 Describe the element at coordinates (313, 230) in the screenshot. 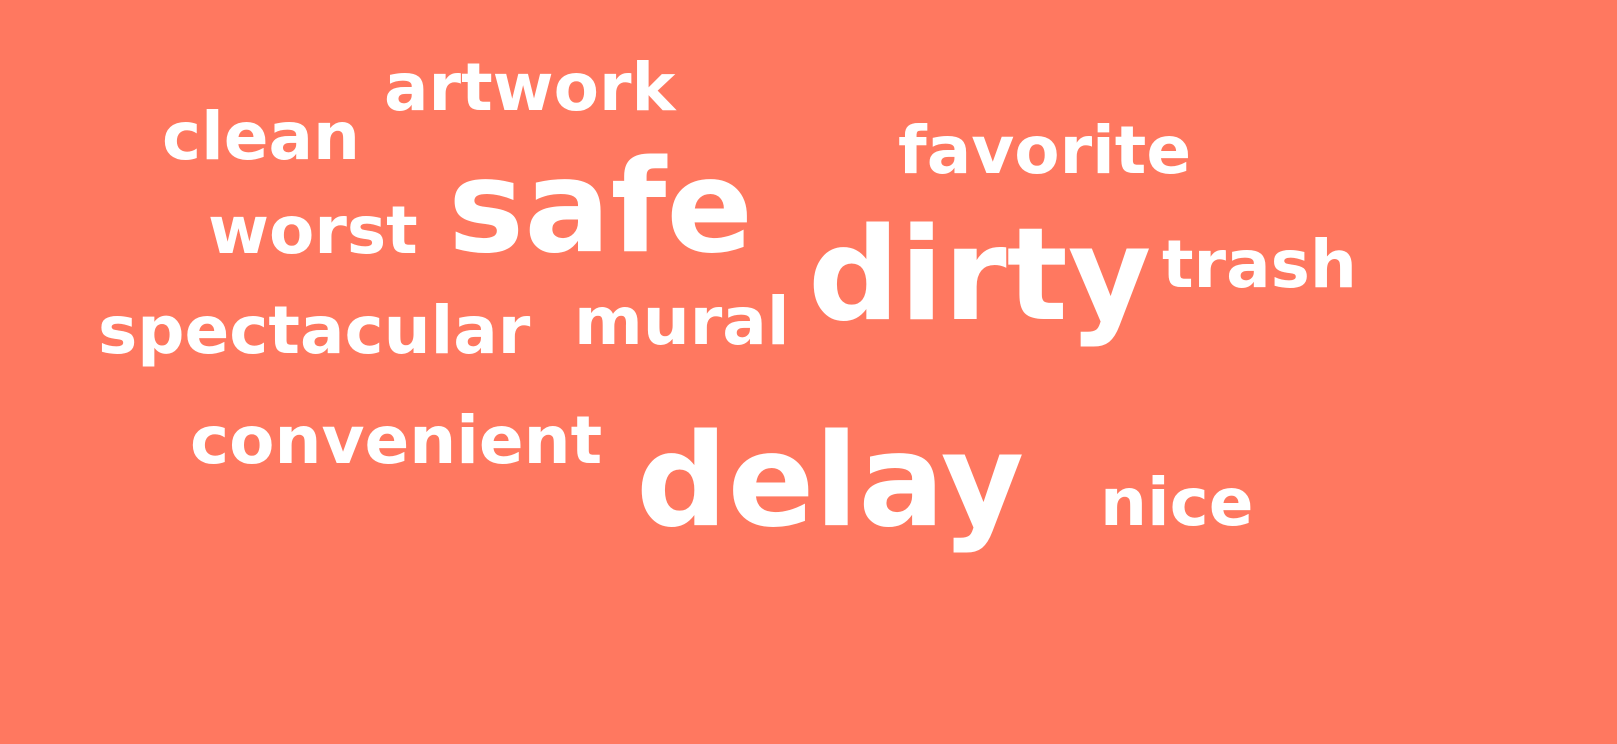

I see `word-worst: worst` at that location.